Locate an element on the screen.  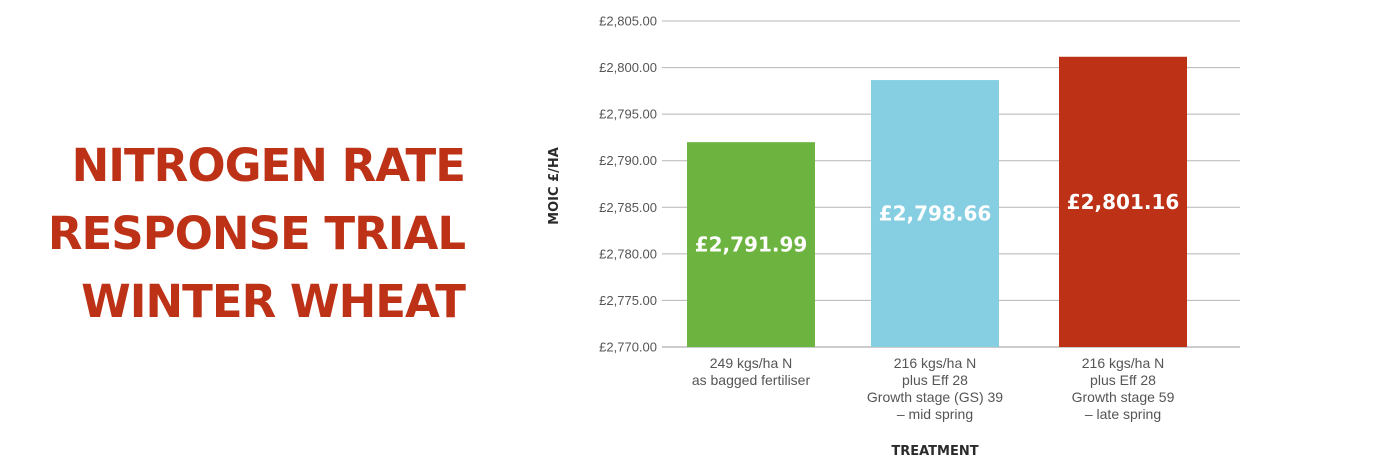
y-tick-label: £2,775.00 is located at coordinates (628, 300).